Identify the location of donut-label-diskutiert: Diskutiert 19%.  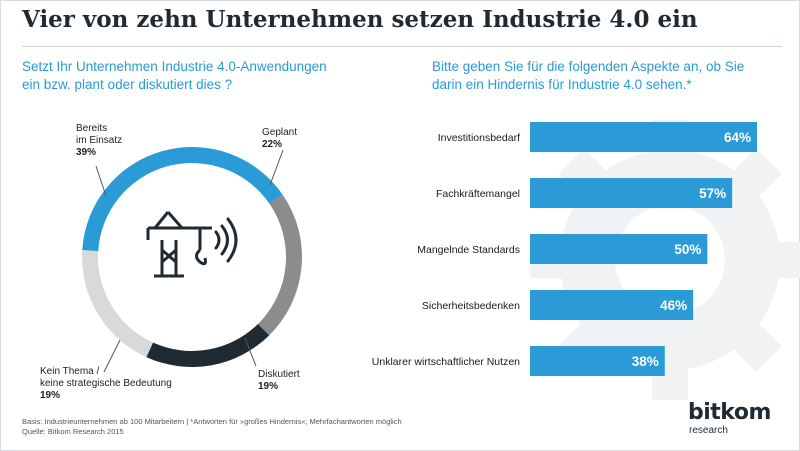
(279, 381).